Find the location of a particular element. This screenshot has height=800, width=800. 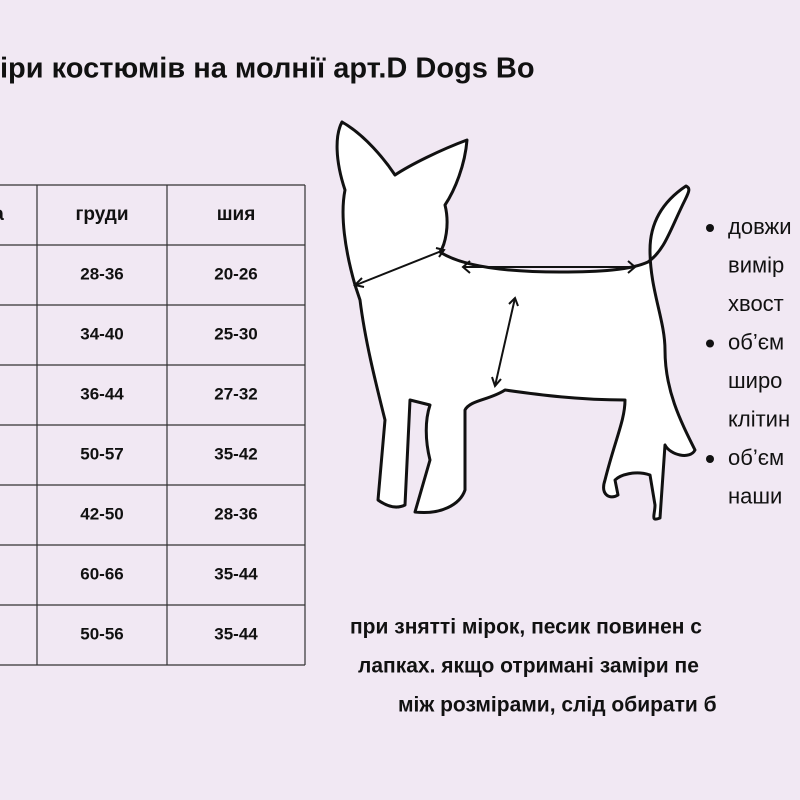

table-cell: 50-57 is located at coordinates (101, 453).